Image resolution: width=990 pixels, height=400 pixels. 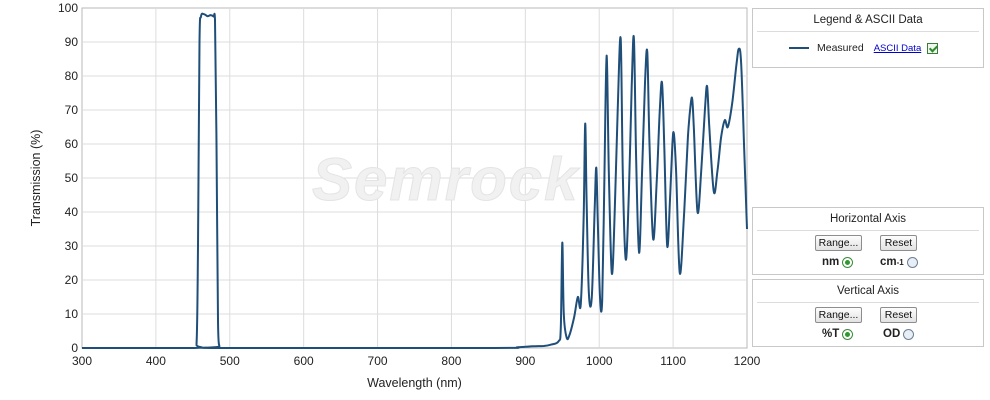 I want to click on y-tick-label: 80, so click(x=72, y=76).